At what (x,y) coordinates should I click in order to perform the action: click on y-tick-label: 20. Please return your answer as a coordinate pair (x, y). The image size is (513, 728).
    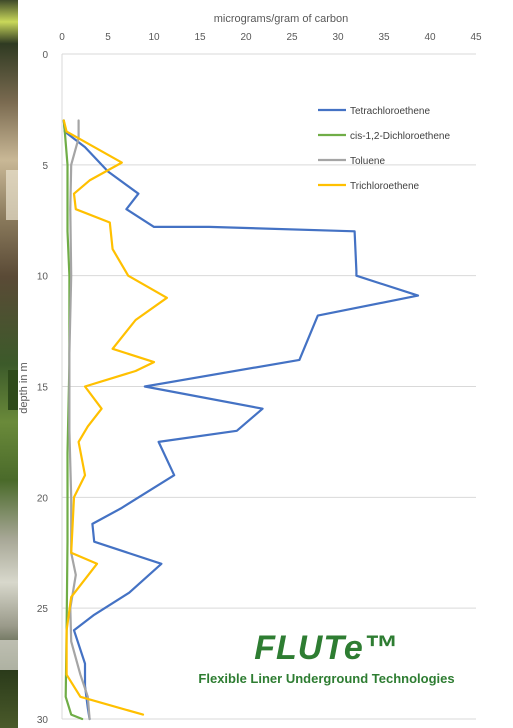
    Looking at the image, I should click on (43, 498).